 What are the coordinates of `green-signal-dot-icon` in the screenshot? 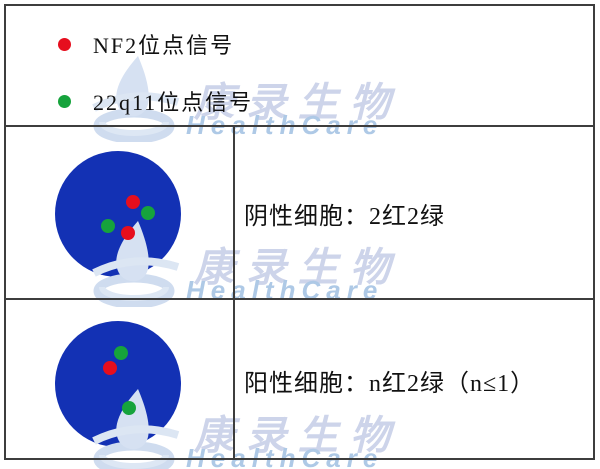 It's located at (64, 101).